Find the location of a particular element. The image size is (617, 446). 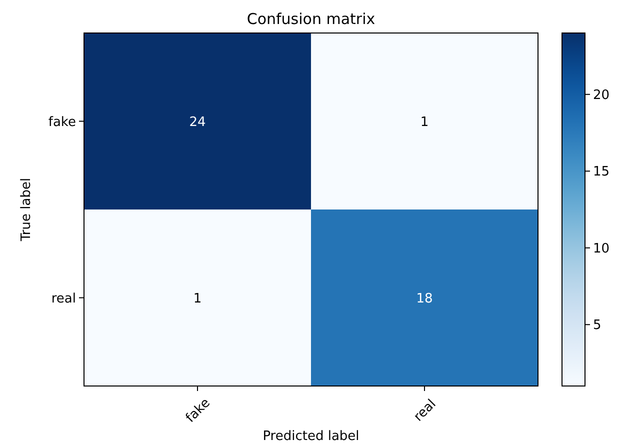

color-bar-label: 15 is located at coordinates (601, 172).